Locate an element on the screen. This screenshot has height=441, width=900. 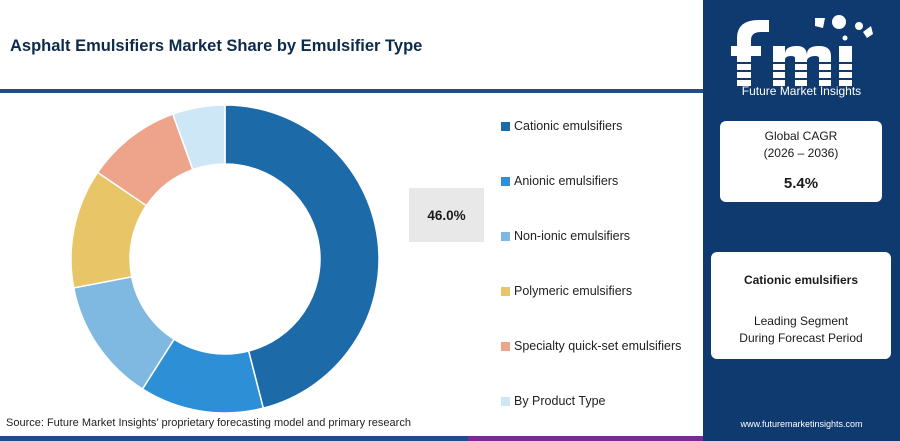
cagr-period: (2026 – 2036) is located at coordinates (801, 153).